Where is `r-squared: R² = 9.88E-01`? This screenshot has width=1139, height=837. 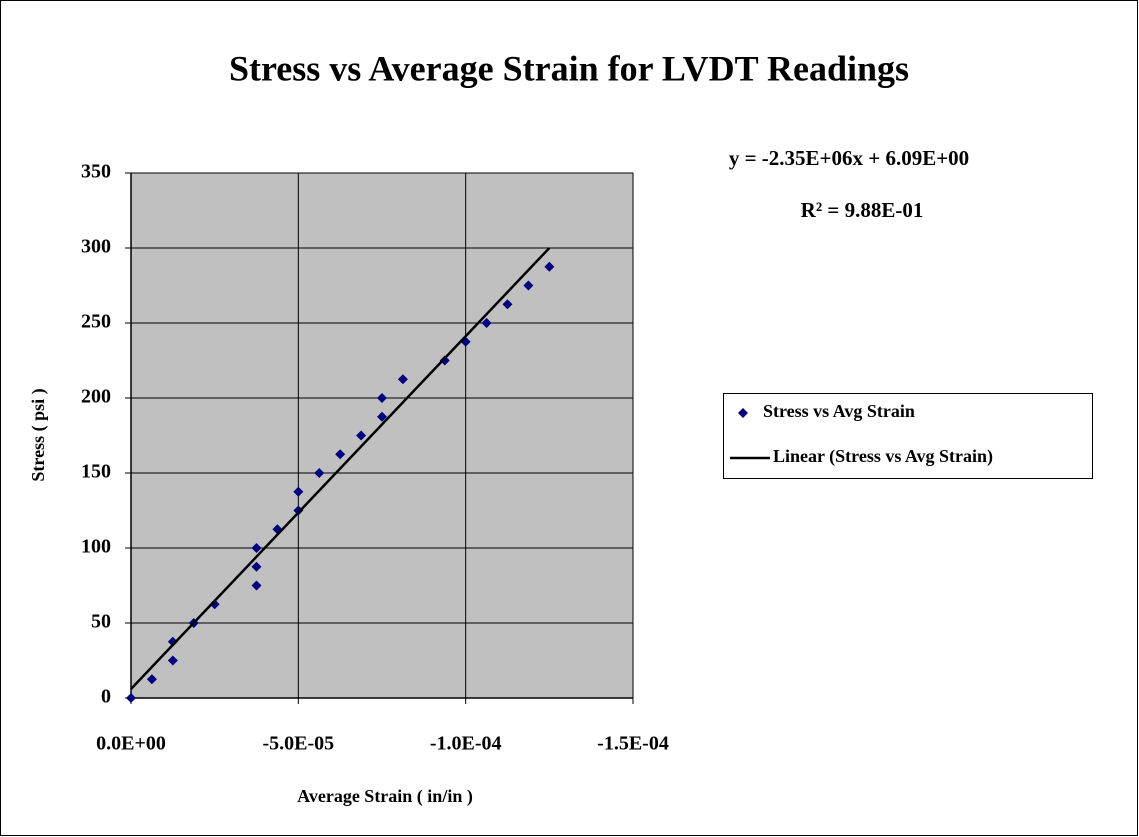
r-squared: R² = 9.88E-01 is located at coordinates (862, 210).